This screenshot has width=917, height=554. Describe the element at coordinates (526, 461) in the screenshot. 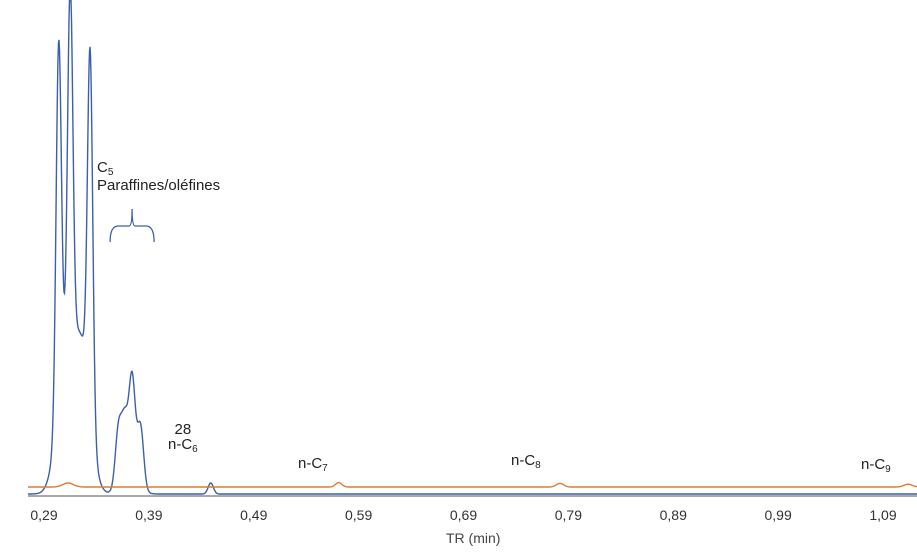

I see `annotation-c8: n-C8` at that location.